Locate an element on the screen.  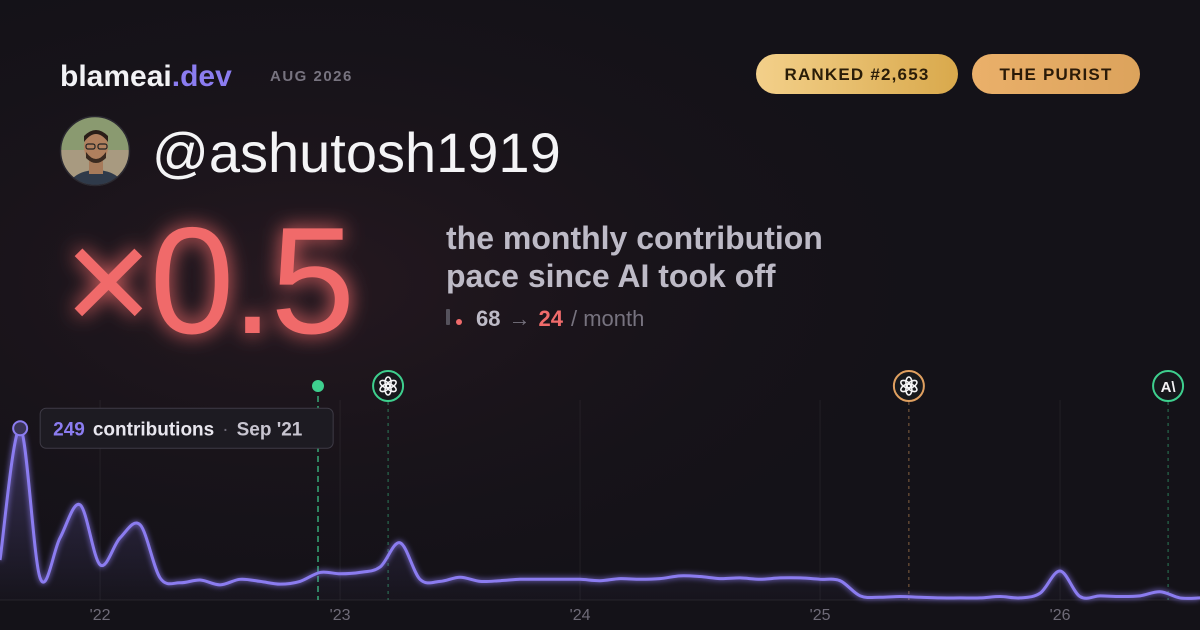
pace-before: 68 is located at coordinates (488, 318).